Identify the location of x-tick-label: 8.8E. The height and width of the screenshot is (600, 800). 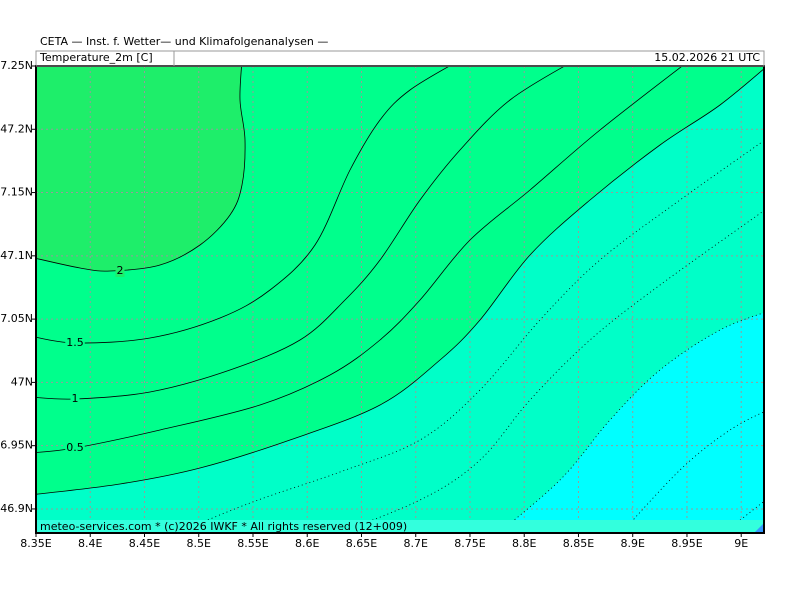
(524, 543).